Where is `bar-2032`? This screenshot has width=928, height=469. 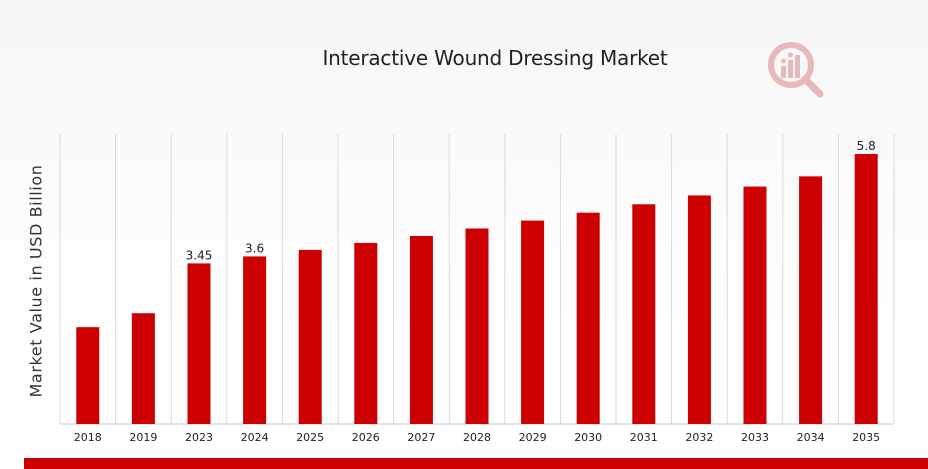
bar-2032 is located at coordinates (699, 309).